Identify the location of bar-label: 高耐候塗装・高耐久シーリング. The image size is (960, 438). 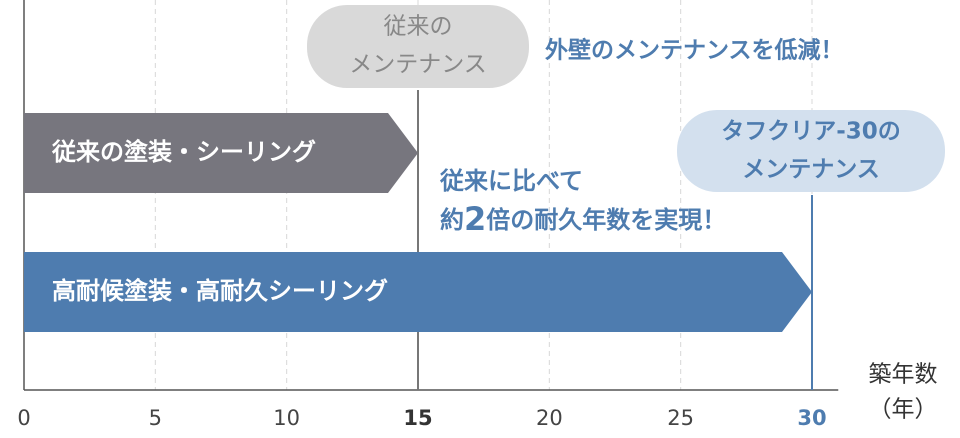
(220, 291).